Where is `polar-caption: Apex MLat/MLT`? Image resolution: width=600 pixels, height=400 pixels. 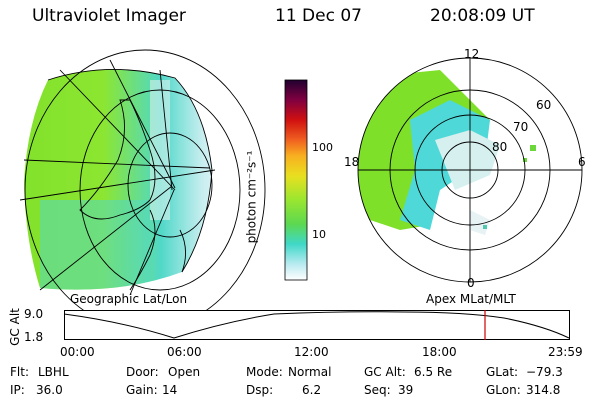
polar-caption: Apex MLat/MLT is located at coordinates (471, 299).